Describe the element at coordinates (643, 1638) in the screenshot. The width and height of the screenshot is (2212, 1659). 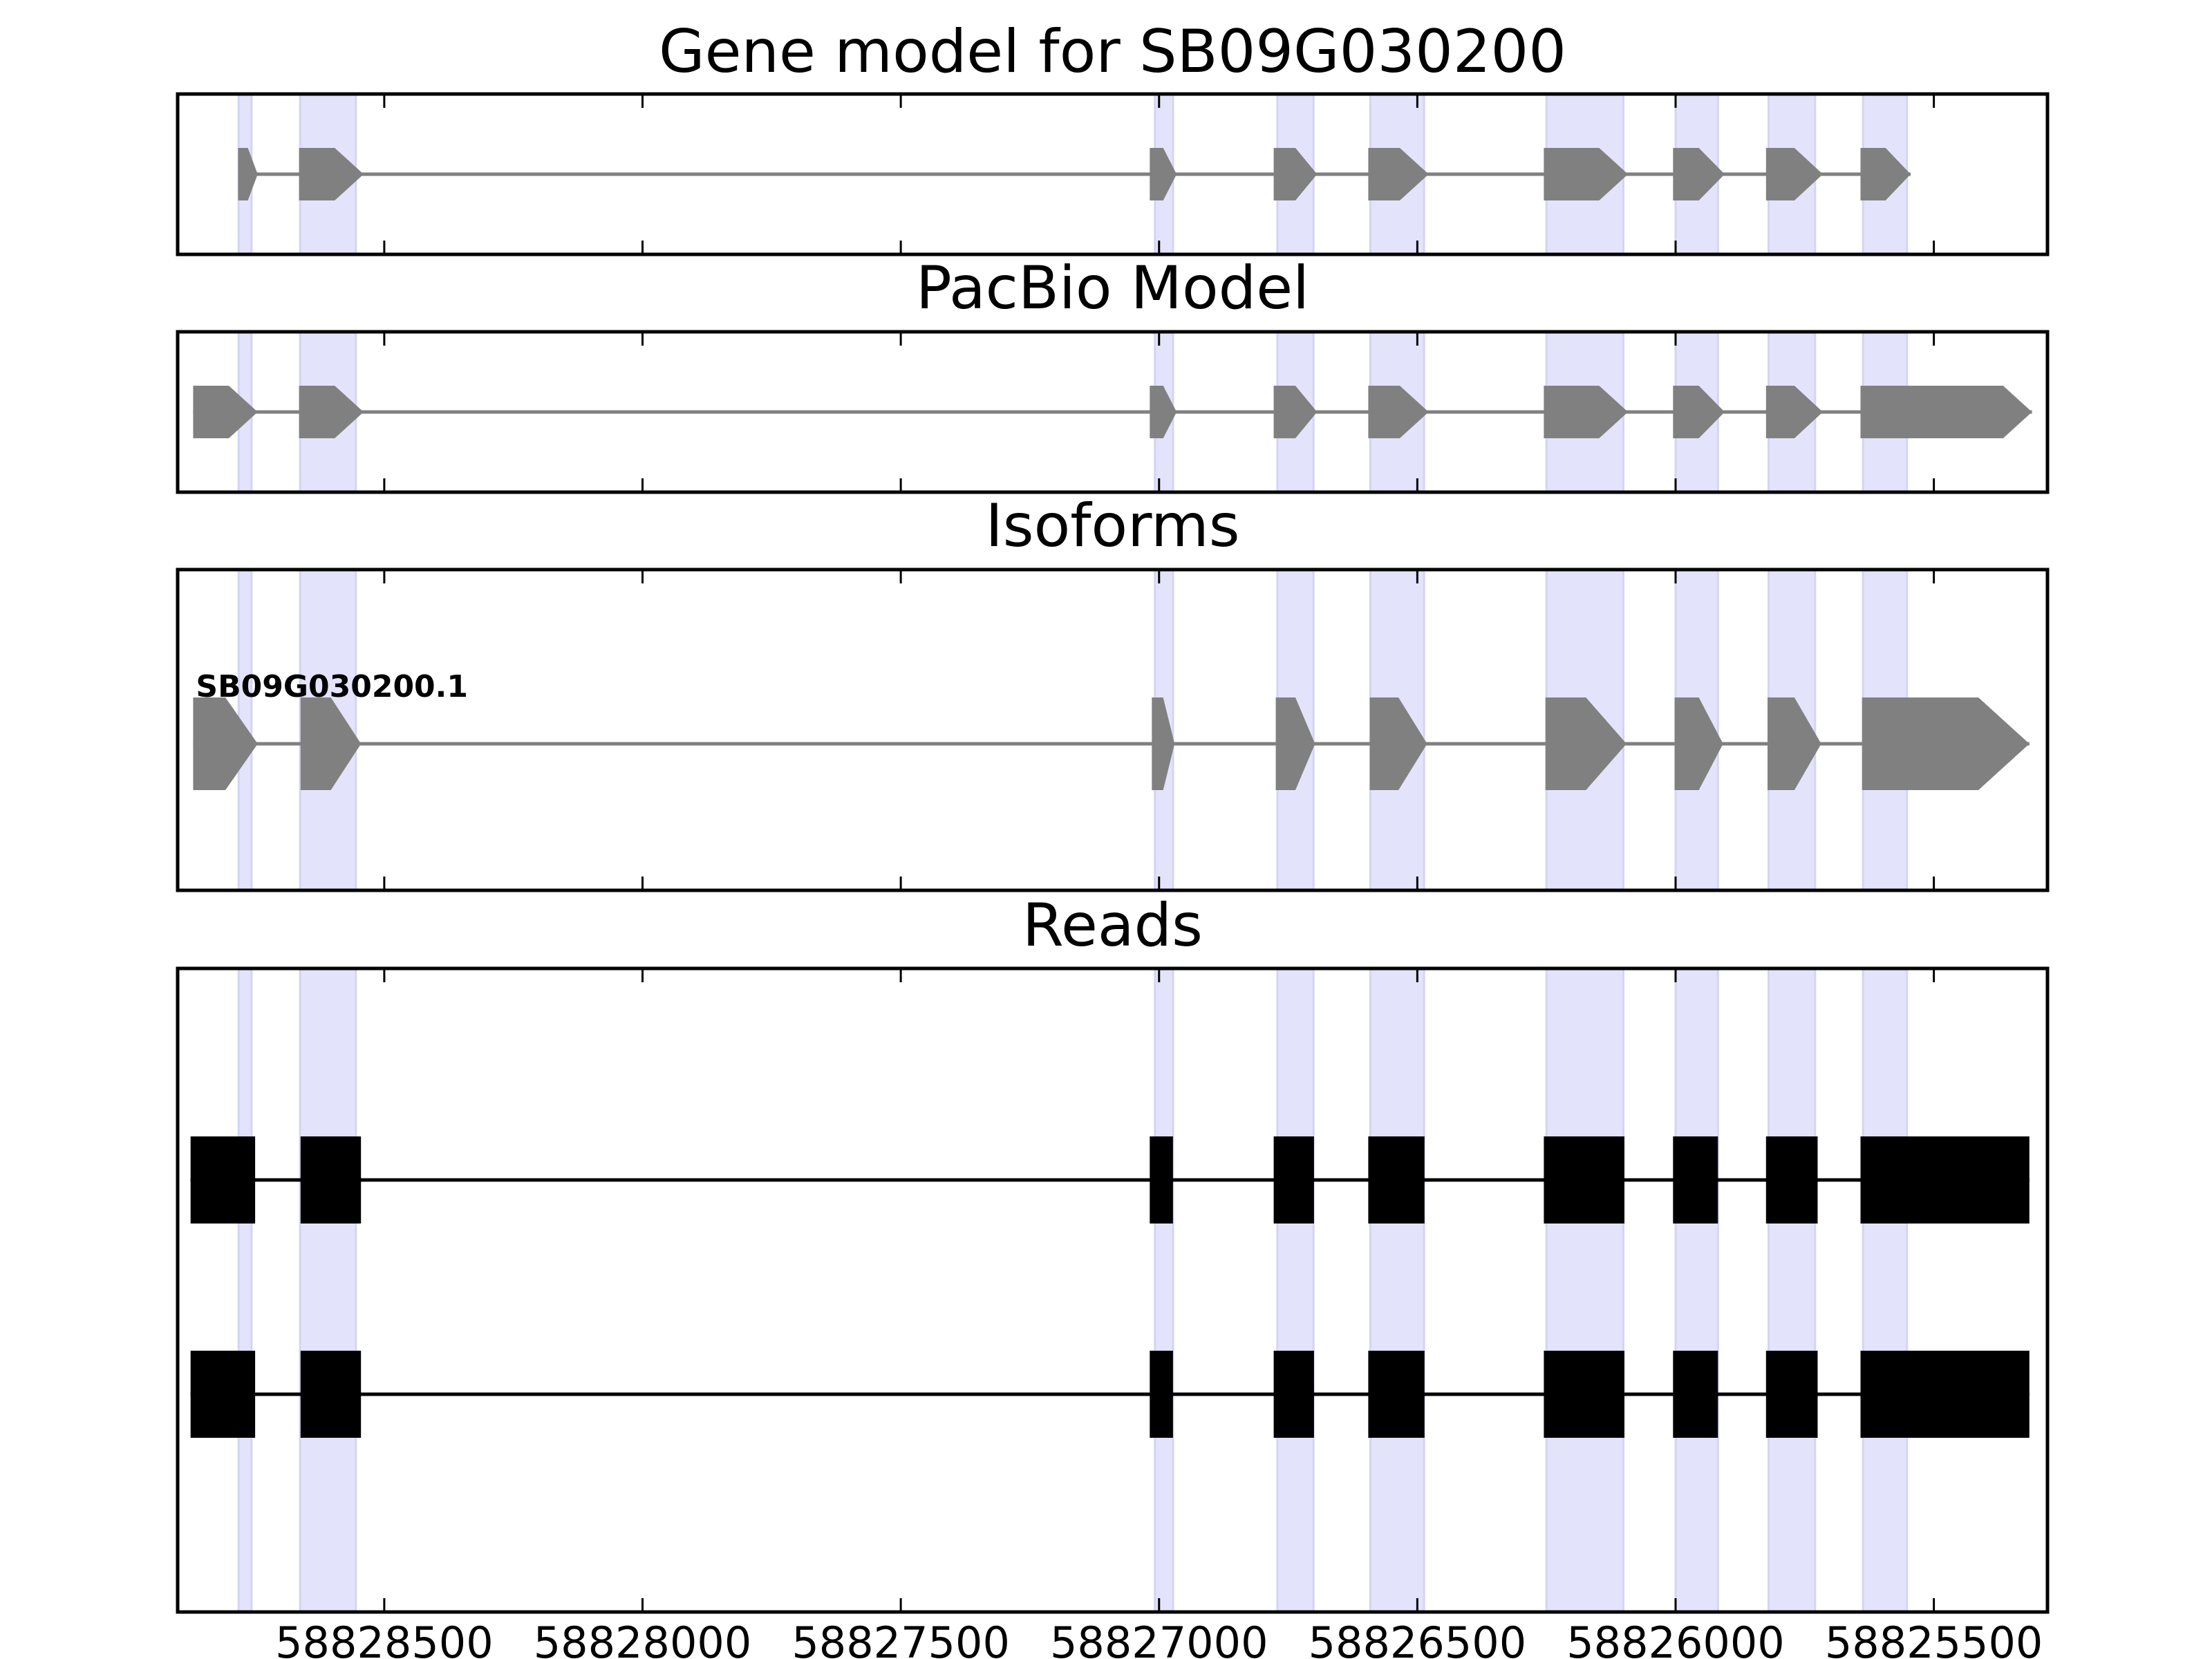
I see `x-tick-label: 58828000` at that location.